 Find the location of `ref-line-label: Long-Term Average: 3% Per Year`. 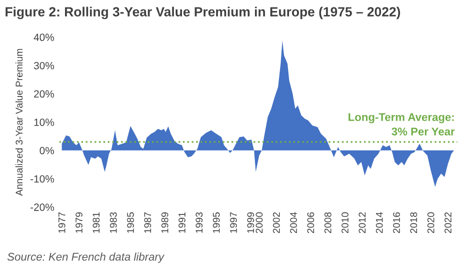

ref-line-label: Long-Term Average: 3% Per Year is located at coordinates (401, 124).